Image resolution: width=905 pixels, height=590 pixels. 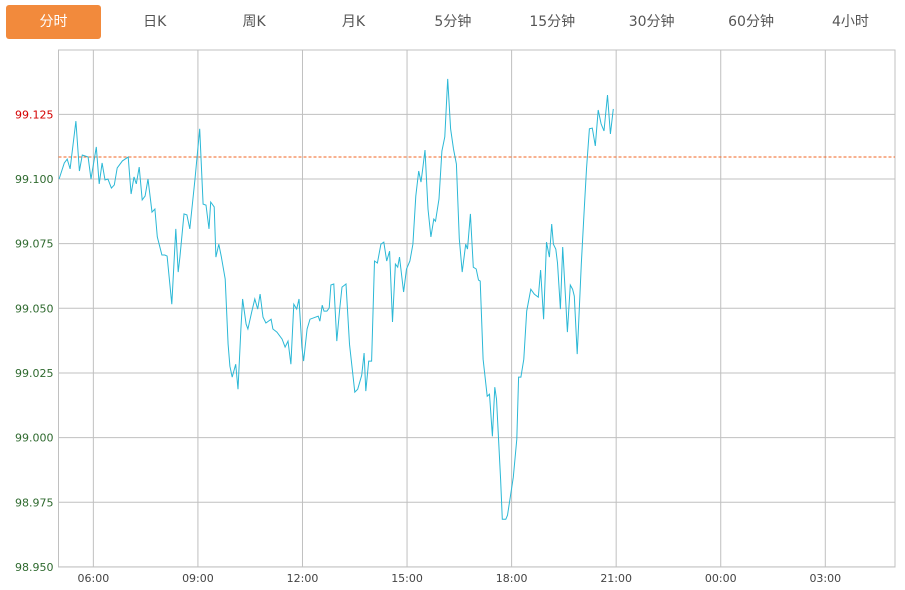 What do you see at coordinates (34, 438) in the screenshot?
I see `y-tick-label: 99.000` at bounding box center [34, 438].